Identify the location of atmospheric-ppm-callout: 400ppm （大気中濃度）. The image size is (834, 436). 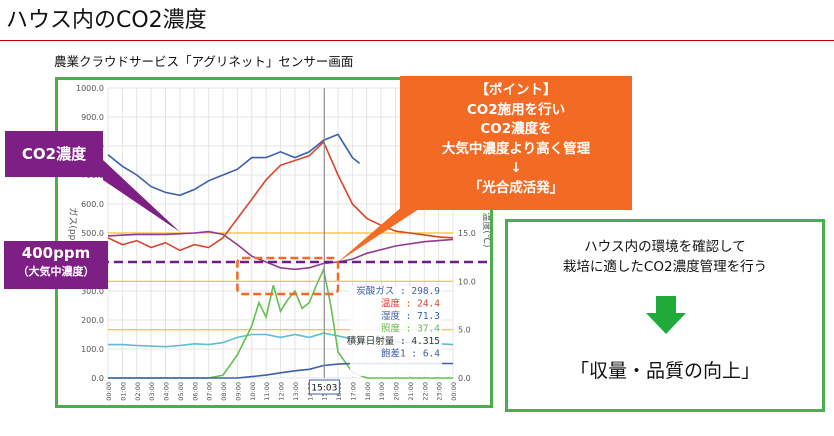
(56, 265).